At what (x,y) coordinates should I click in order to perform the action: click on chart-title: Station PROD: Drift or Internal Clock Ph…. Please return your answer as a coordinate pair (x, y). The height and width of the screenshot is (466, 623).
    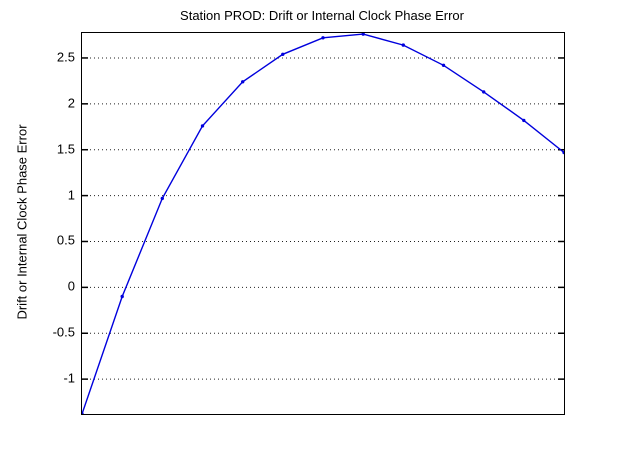
    Looking at the image, I should click on (322, 15).